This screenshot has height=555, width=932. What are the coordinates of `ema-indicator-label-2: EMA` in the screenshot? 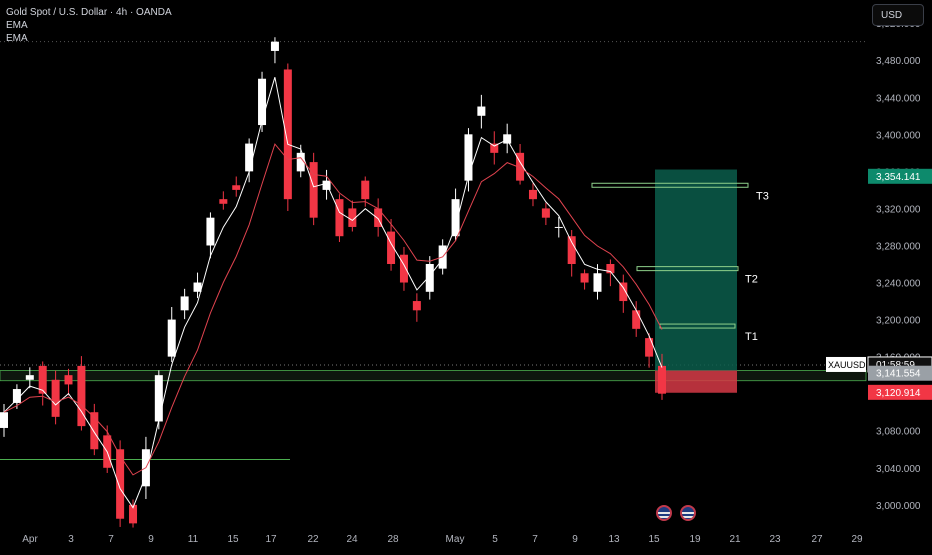 It's located at (17, 38).